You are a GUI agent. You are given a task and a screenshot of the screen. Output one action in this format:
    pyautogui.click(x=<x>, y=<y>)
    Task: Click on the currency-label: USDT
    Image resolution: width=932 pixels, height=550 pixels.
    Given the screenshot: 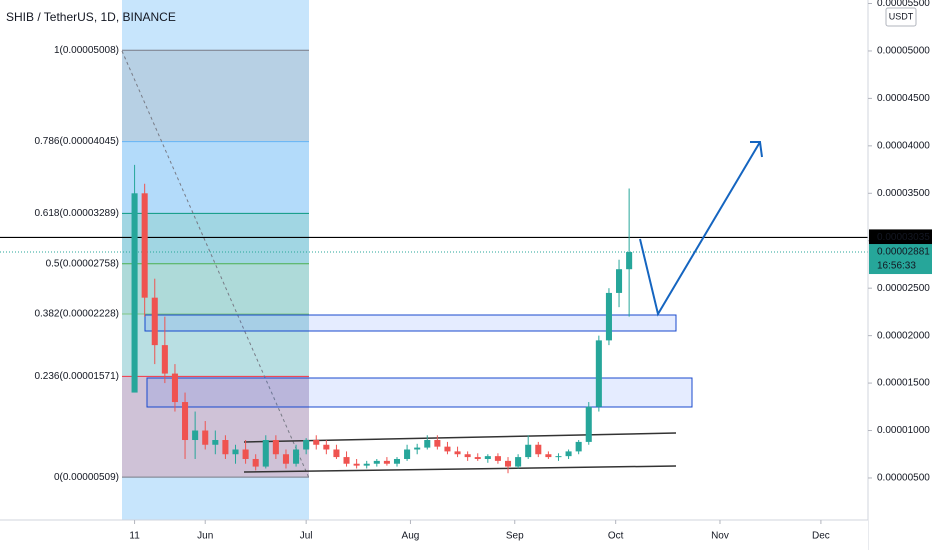 What is the action you would take?
    pyautogui.click(x=901, y=16)
    